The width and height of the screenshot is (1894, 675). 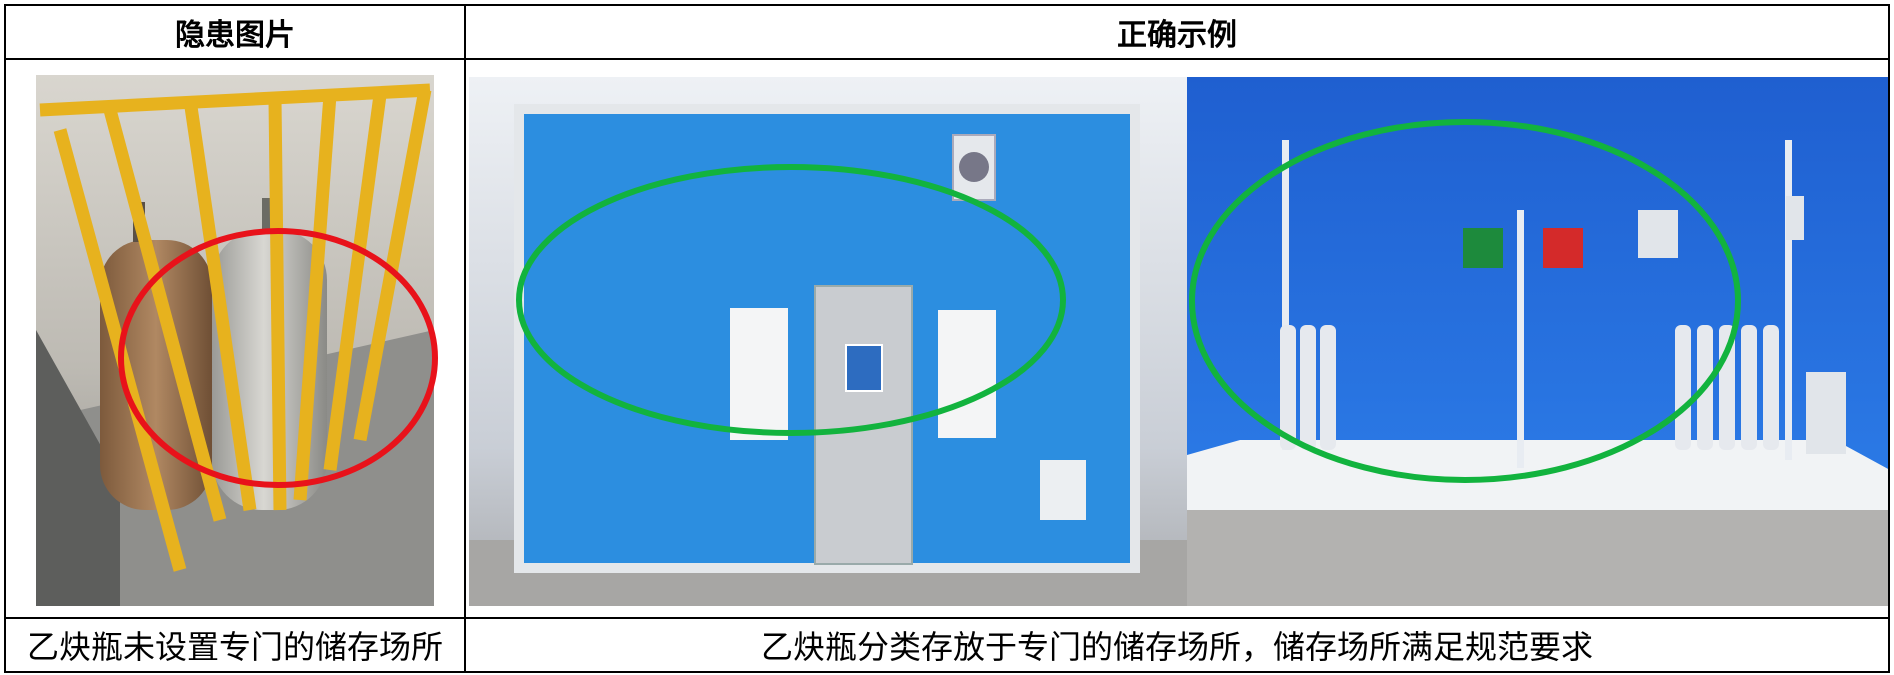 I want to click on header-cell: 正确示例, so click(x=1177, y=35).